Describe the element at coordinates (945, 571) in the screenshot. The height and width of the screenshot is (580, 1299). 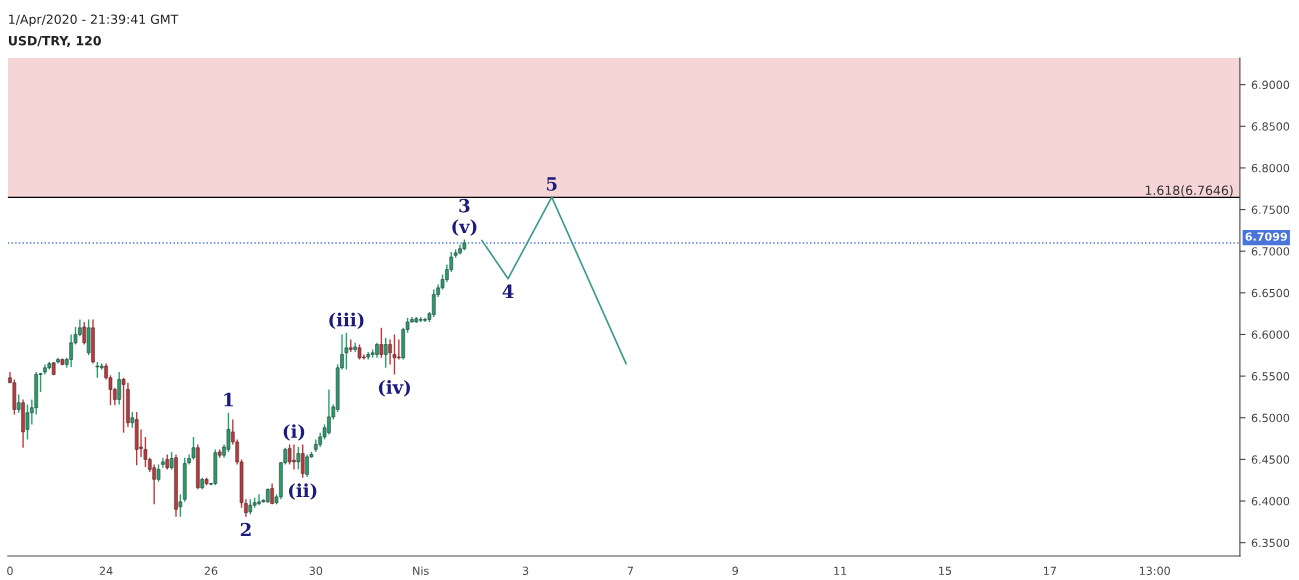
I see `x-tick-label: 15` at that location.